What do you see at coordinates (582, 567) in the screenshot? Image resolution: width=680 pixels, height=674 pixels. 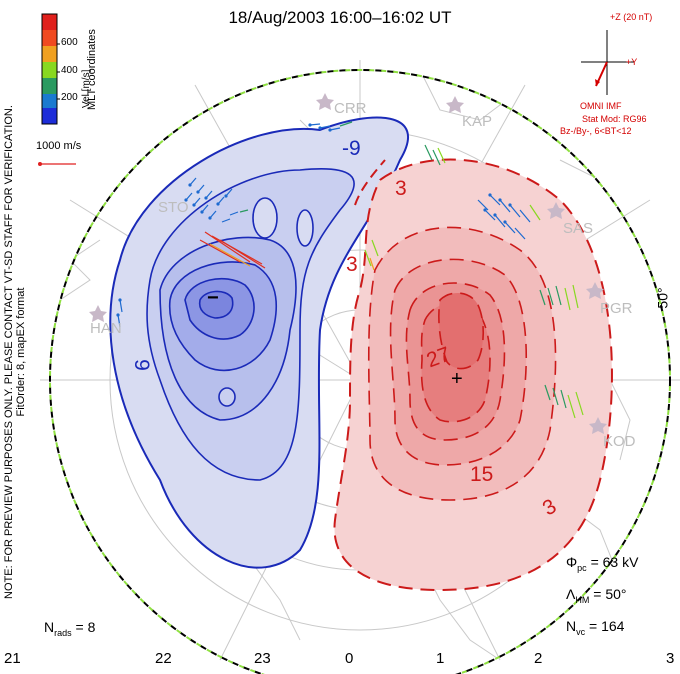 I see `phi-subscript: pc` at bounding box center [582, 567].